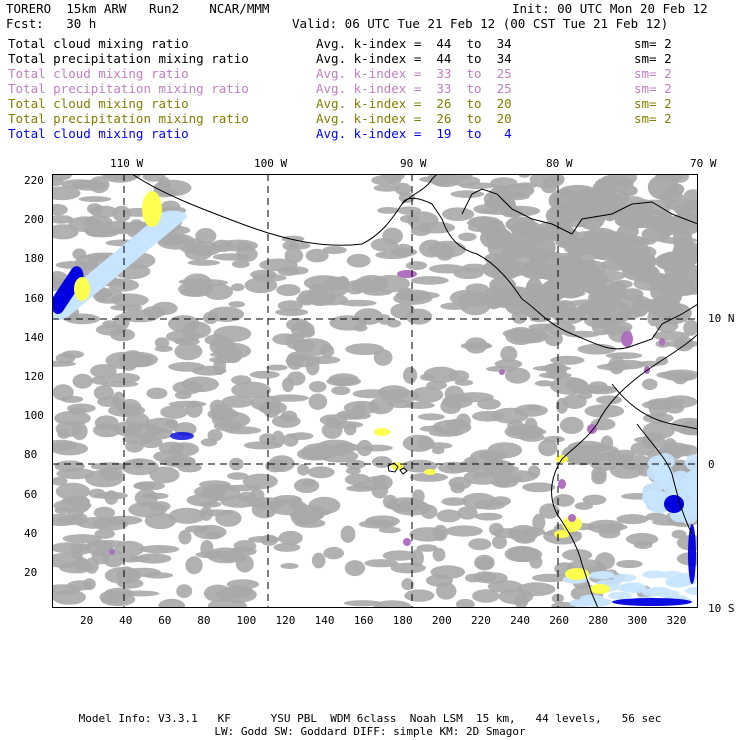 The width and height of the screenshot is (740, 740). What do you see at coordinates (382, 432) in the screenshot?
I see `precip-blob-yellow` at bounding box center [382, 432].